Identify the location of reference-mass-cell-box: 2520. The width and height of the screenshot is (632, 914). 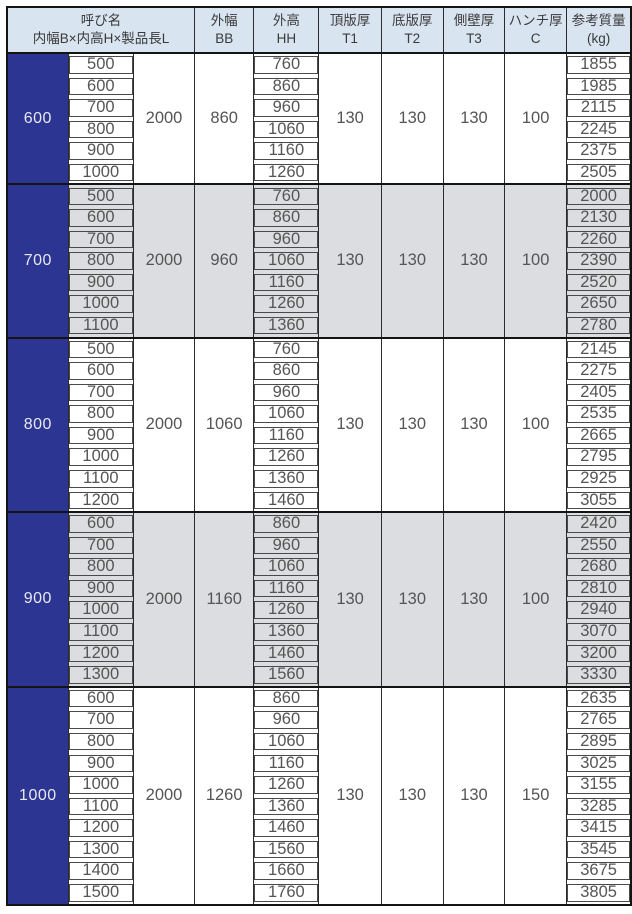
(598, 283).